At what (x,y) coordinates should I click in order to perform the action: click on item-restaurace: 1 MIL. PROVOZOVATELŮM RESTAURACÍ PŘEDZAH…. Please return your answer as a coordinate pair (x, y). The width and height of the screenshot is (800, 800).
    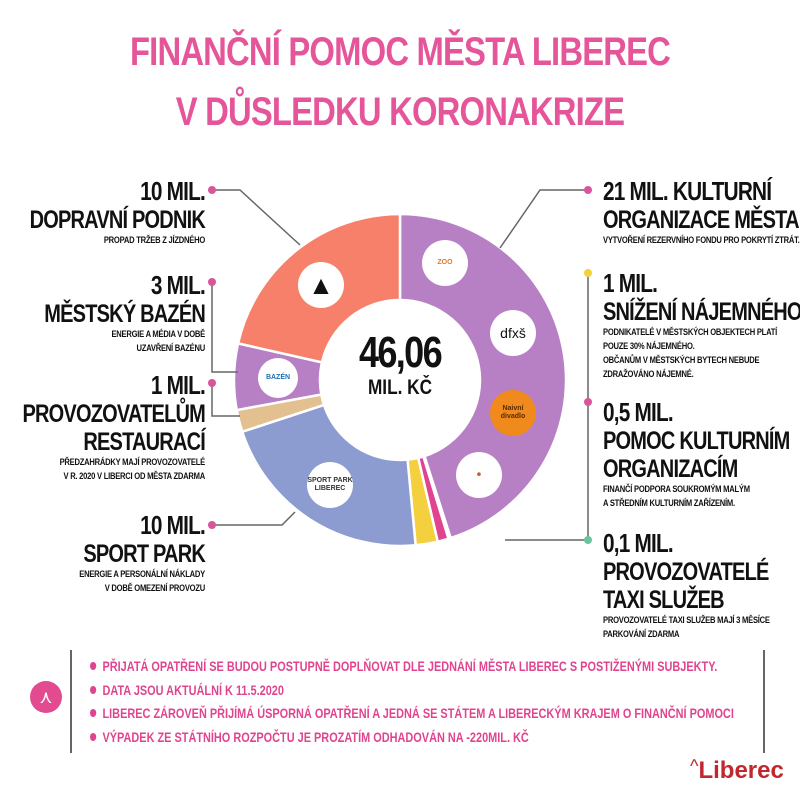
    Looking at the image, I should click on (102, 427).